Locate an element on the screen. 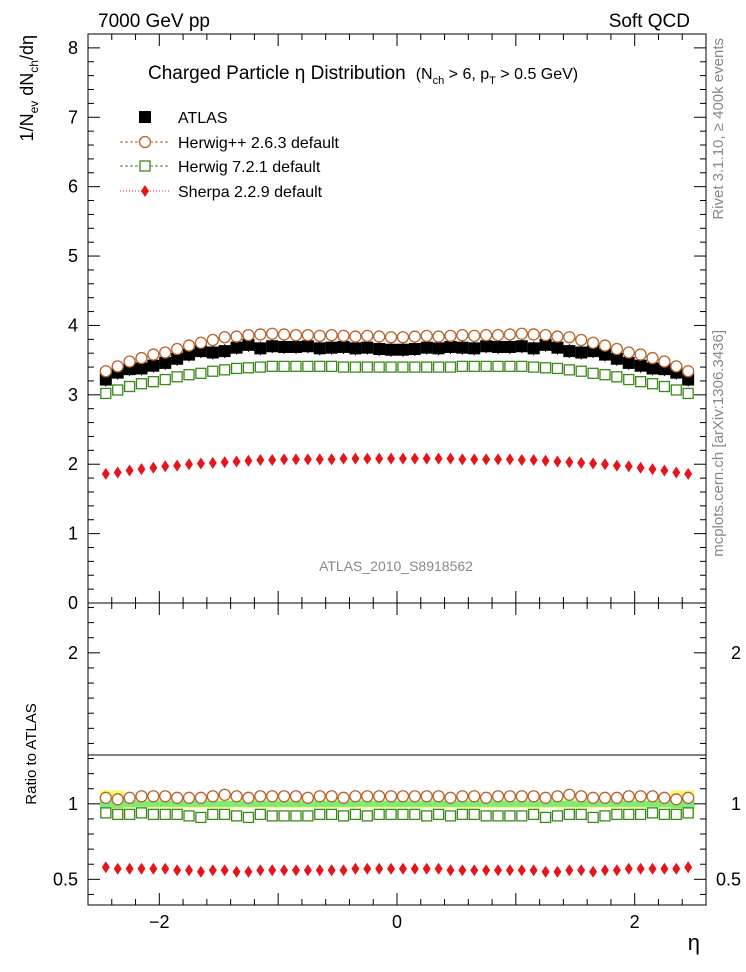  y-tick-label-top: 2 is located at coordinates (73, 464).